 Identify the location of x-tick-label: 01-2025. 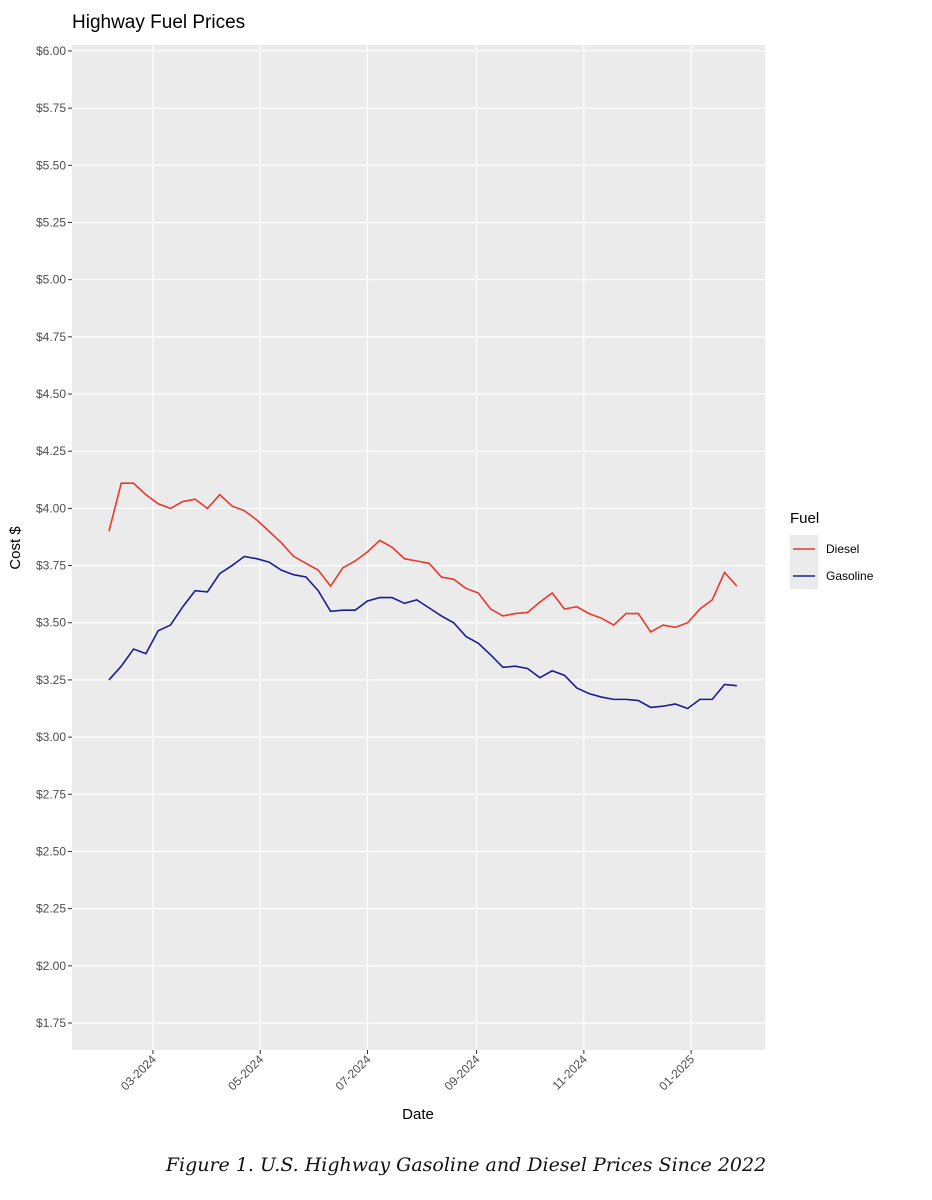
(676, 1072).